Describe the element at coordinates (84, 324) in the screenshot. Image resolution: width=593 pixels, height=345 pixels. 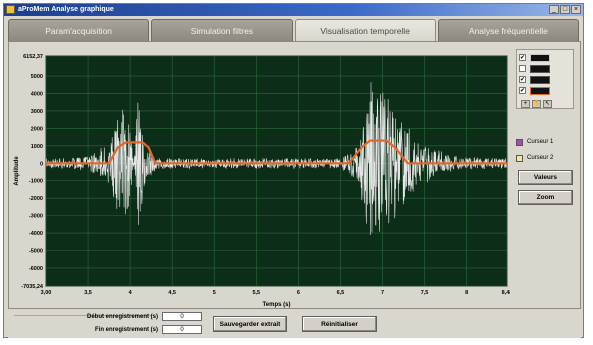
I see `divider` at that location.